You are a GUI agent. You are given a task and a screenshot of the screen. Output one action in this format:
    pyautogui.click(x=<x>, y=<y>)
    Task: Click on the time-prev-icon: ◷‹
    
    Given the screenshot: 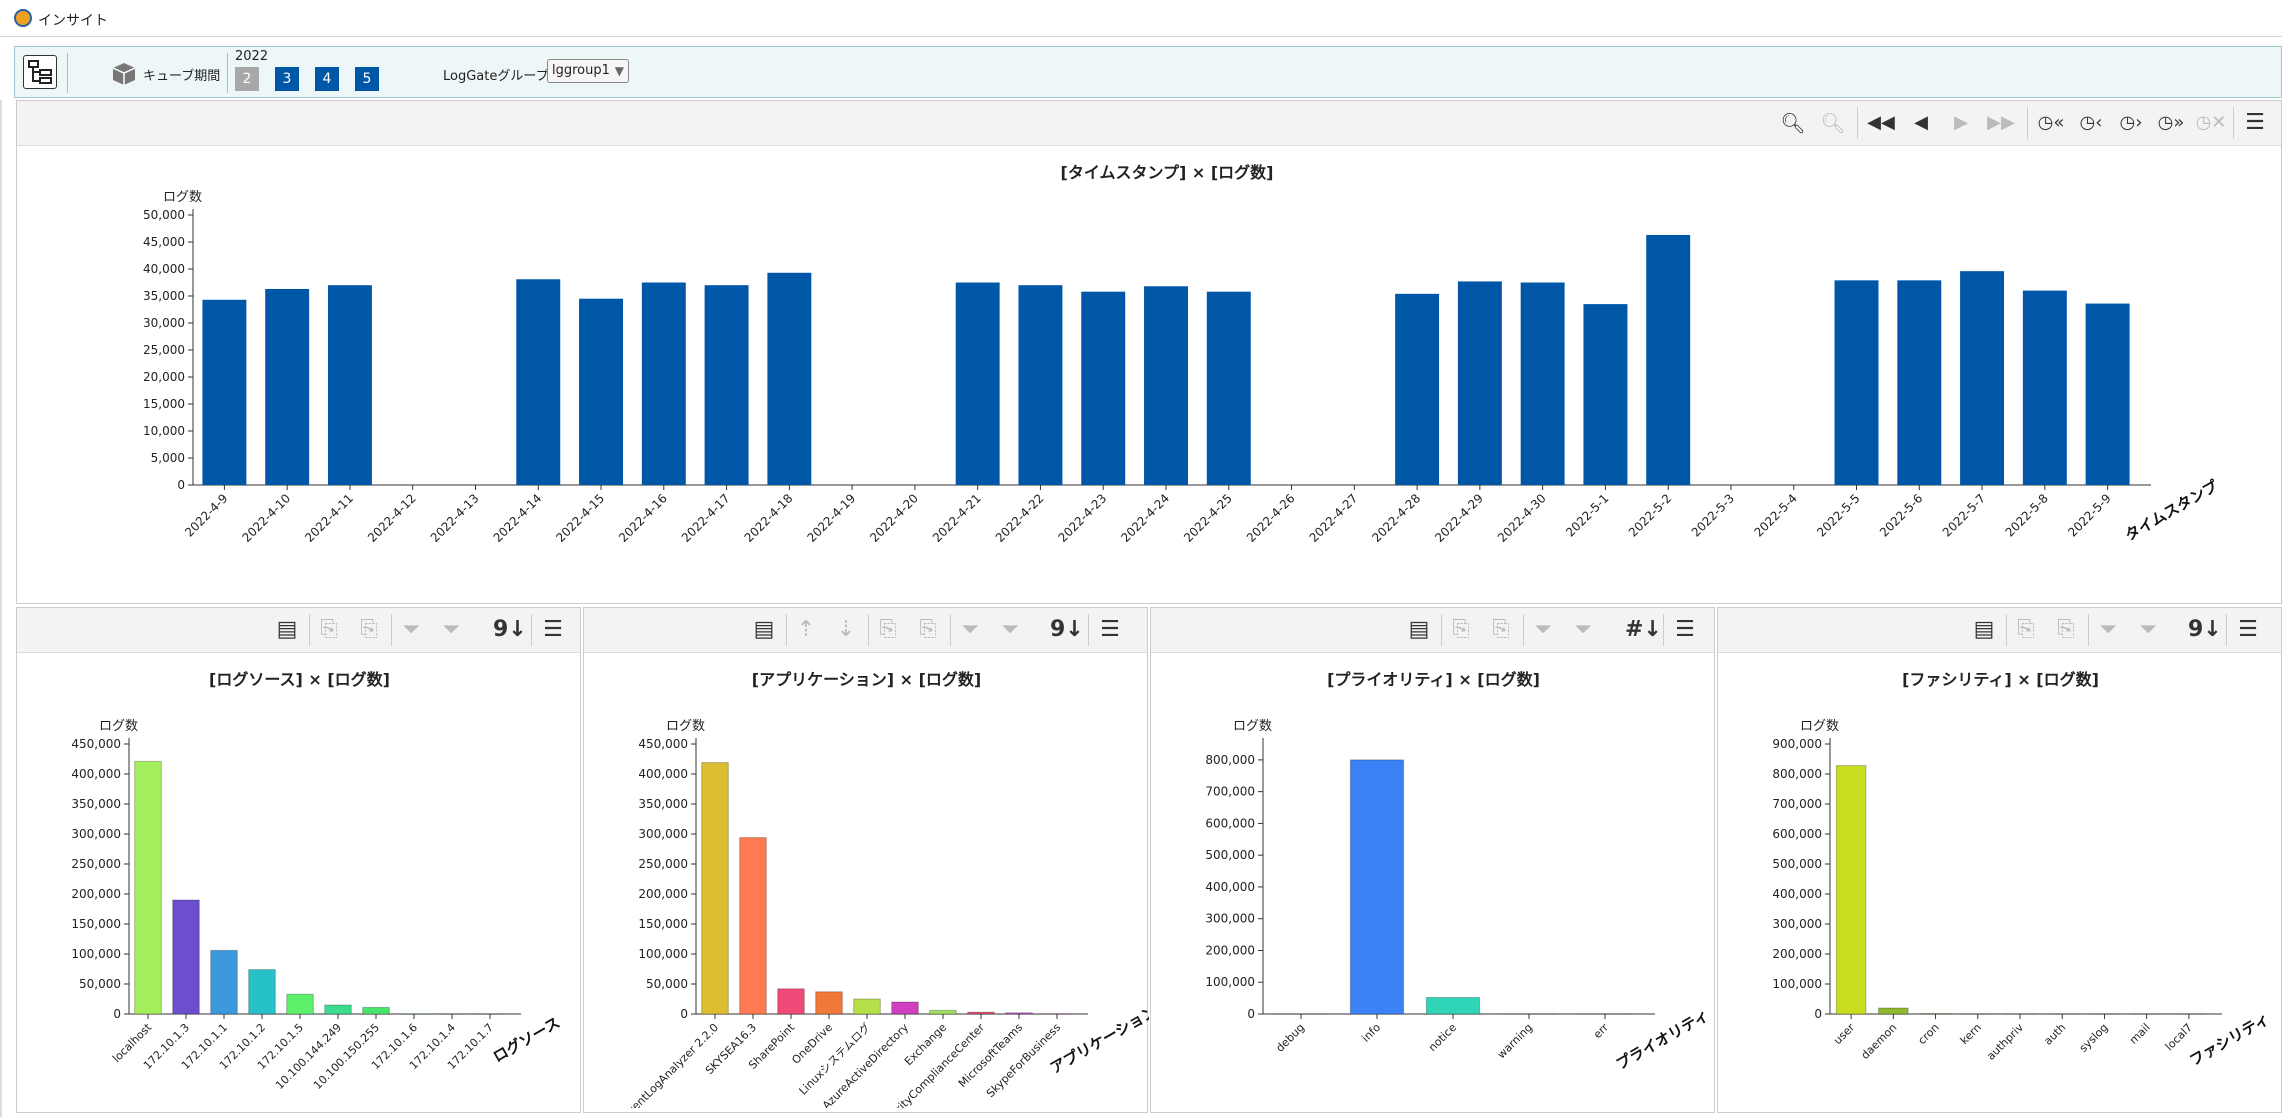 What is the action you would take?
    pyautogui.click(x=2091, y=122)
    